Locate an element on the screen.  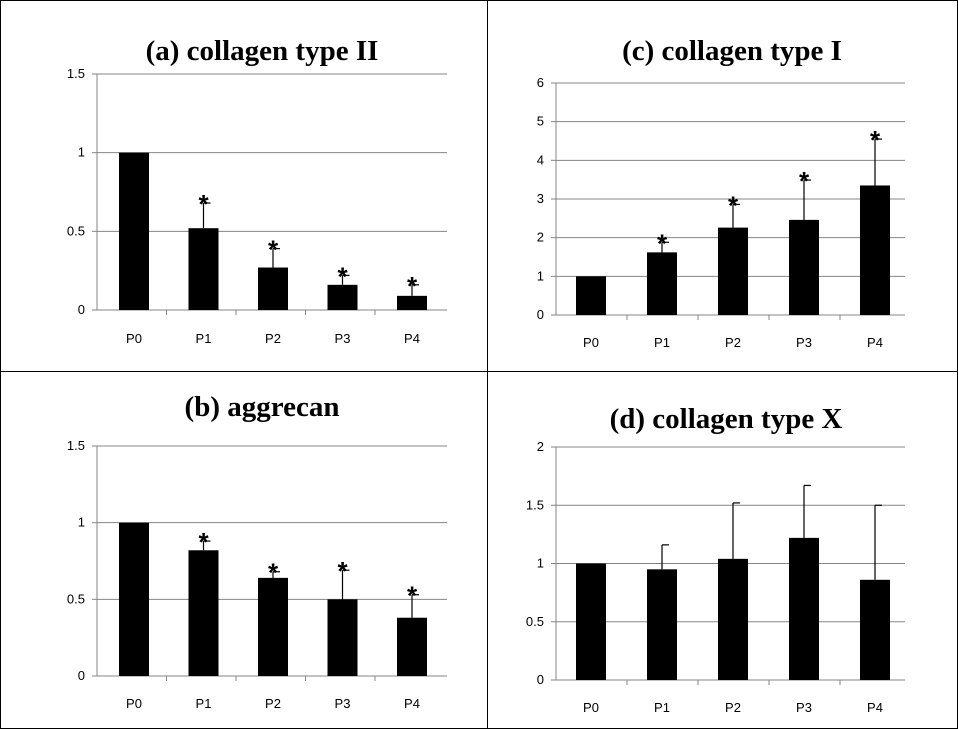
chart-title: (b) aggrecan is located at coordinates (262, 407).